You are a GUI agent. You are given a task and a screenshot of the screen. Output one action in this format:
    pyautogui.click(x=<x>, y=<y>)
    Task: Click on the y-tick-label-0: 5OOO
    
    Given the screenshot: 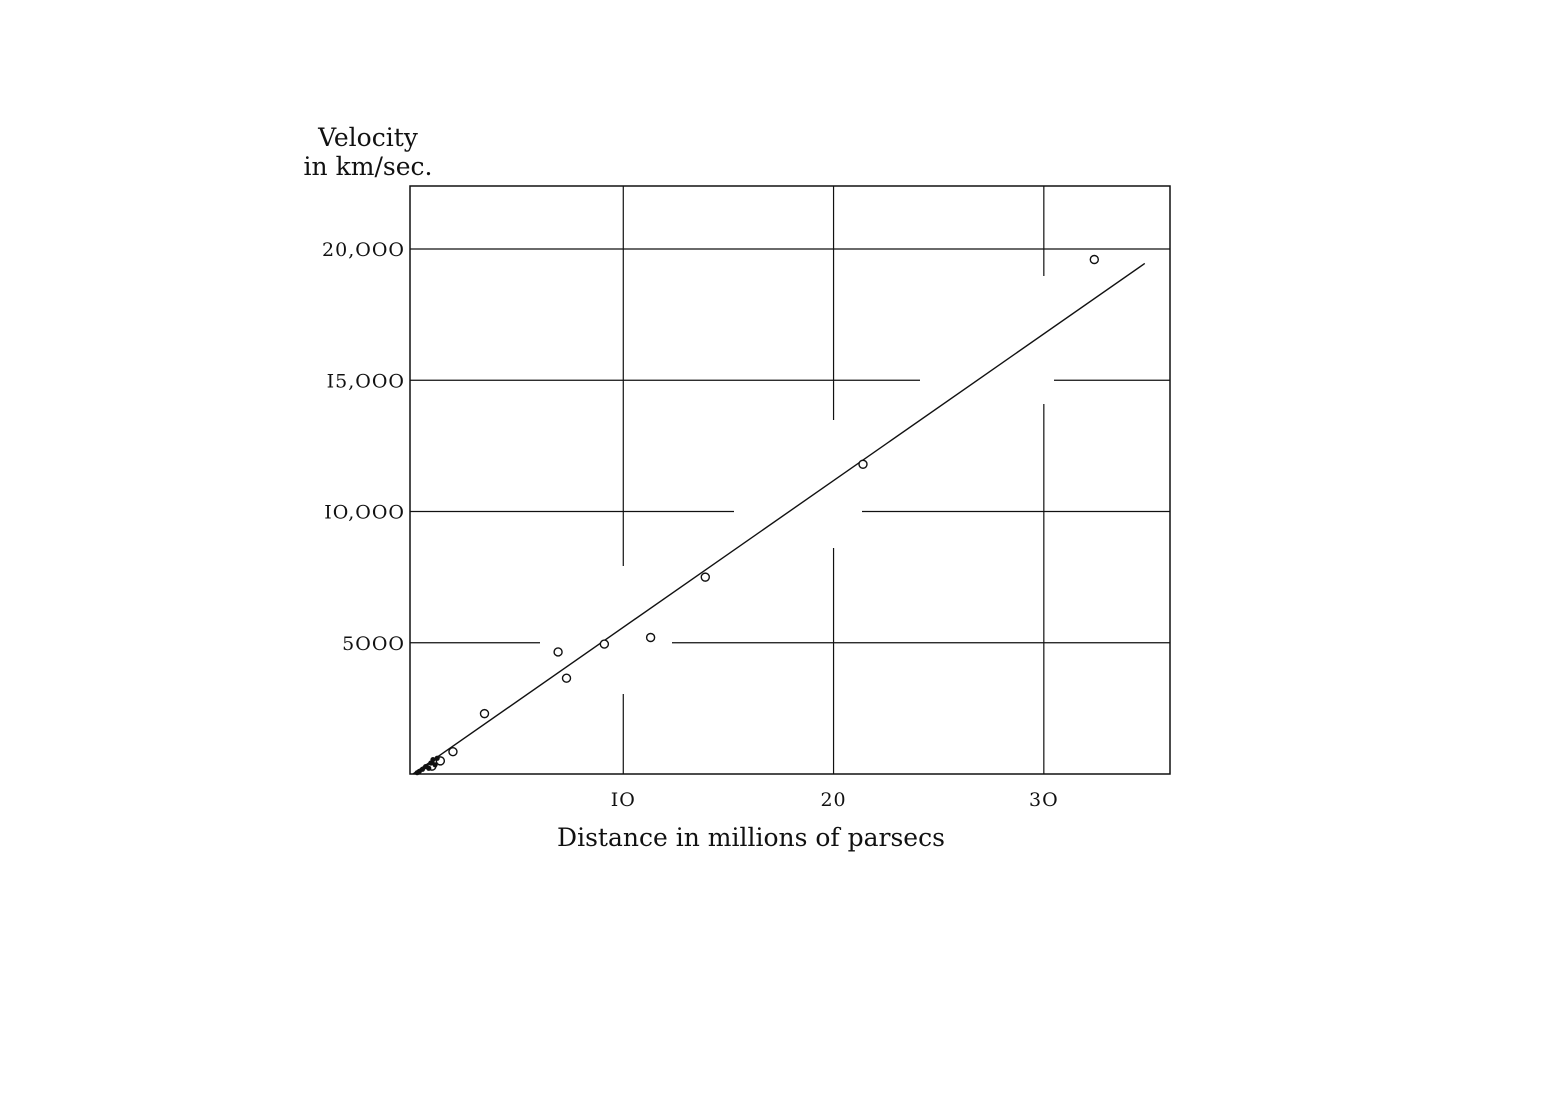 What is the action you would take?
    pyautogui.click(x=373, y=644)
    